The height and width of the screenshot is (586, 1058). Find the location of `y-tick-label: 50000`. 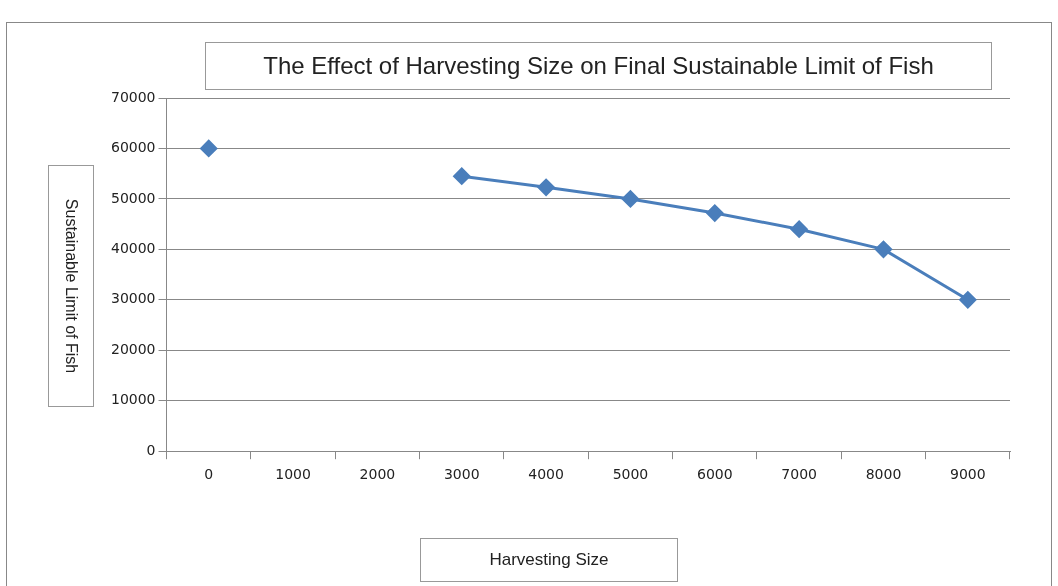

y-tick-label: 50000 is located at coordinates (133, 197).